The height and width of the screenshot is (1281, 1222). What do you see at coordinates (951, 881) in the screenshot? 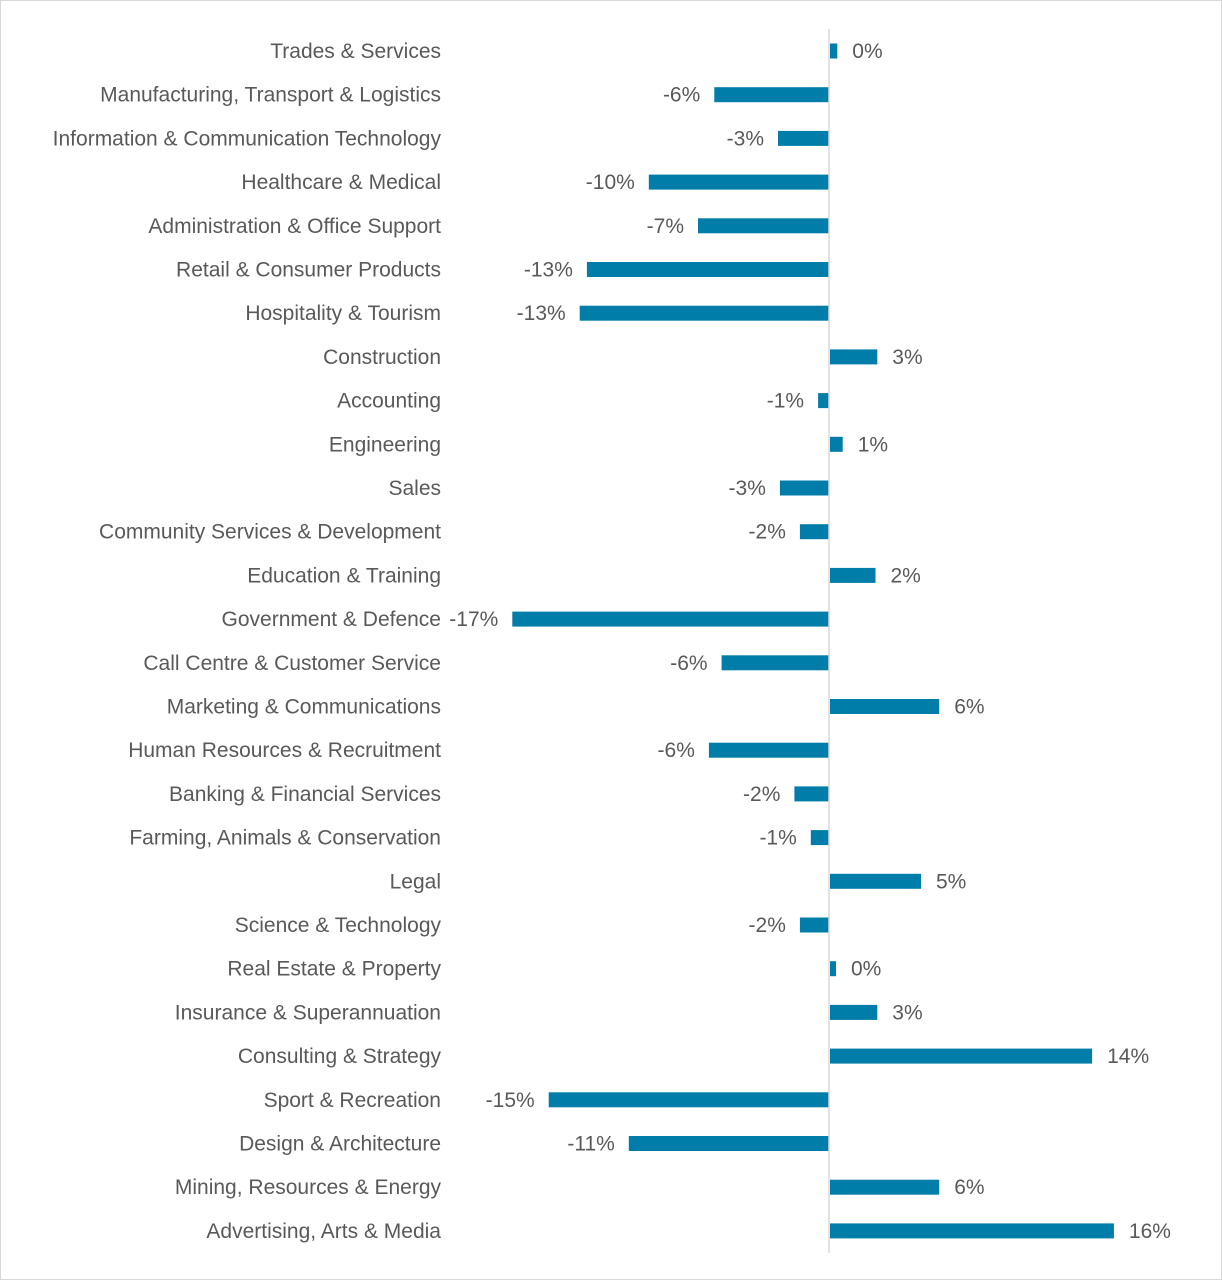
I see `data-label: 5%` at bounding box center [951, 881].